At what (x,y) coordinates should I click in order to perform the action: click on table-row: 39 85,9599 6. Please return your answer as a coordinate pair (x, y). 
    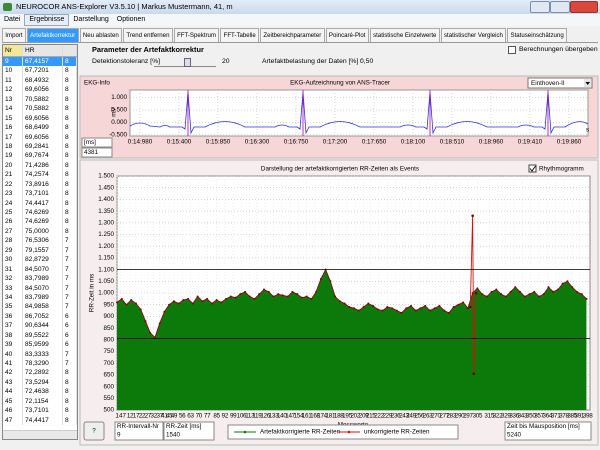
    Looking at the image, I should click on (40, 345).